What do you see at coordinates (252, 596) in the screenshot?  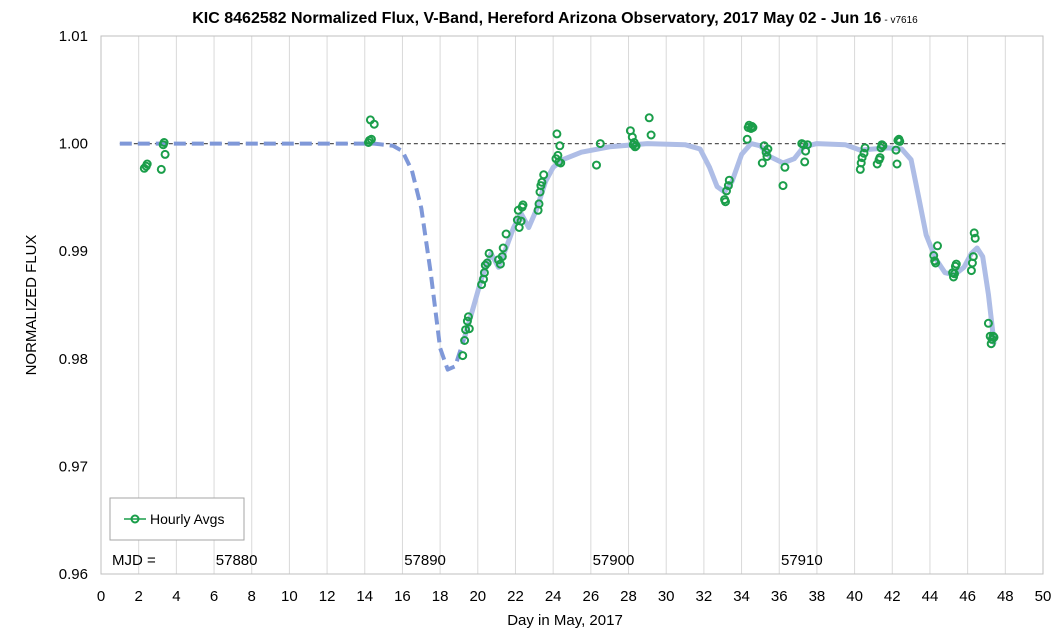 I see `x-tick-label: 8` at bounding box center [252, 596].